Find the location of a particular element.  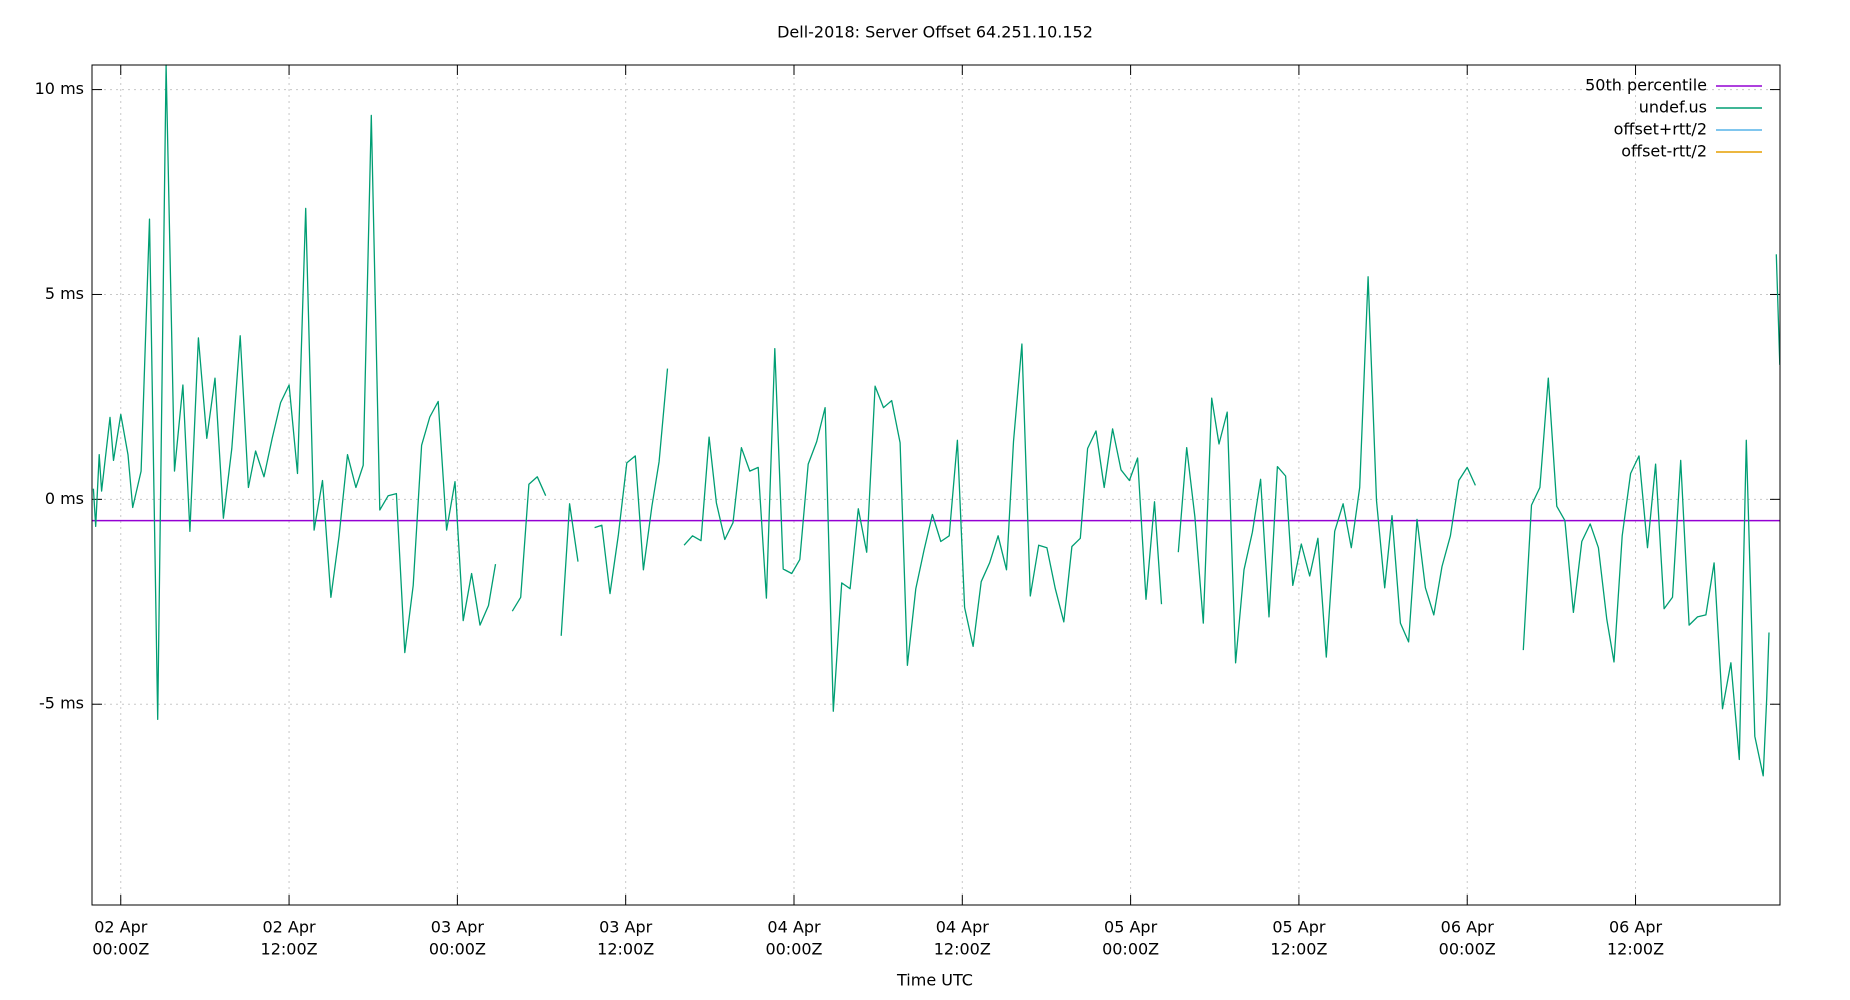

y-tick-label: 5 ms is located at coordinates (64, 293).